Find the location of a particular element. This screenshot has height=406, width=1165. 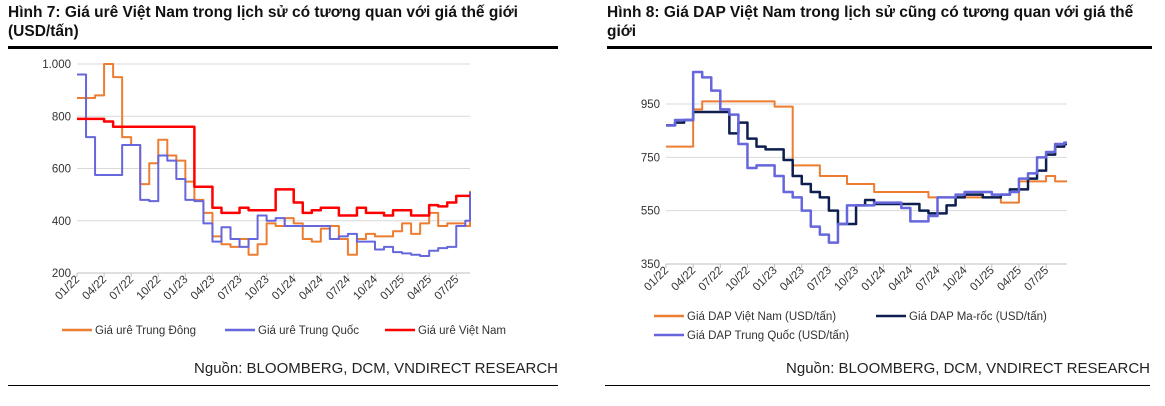

chart-1-source: Nguồn: BLOOMBERG, DCM, VNDIRECT RESEARCH is located at coordinates (283, 373).